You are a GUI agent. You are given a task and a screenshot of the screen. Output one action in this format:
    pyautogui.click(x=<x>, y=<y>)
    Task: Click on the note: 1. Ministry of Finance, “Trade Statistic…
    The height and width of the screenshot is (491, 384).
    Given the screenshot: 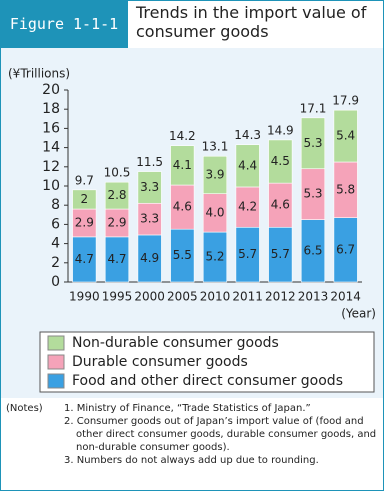 What is the action you would take?
    pyautogui.click(x=187, y=408)
    